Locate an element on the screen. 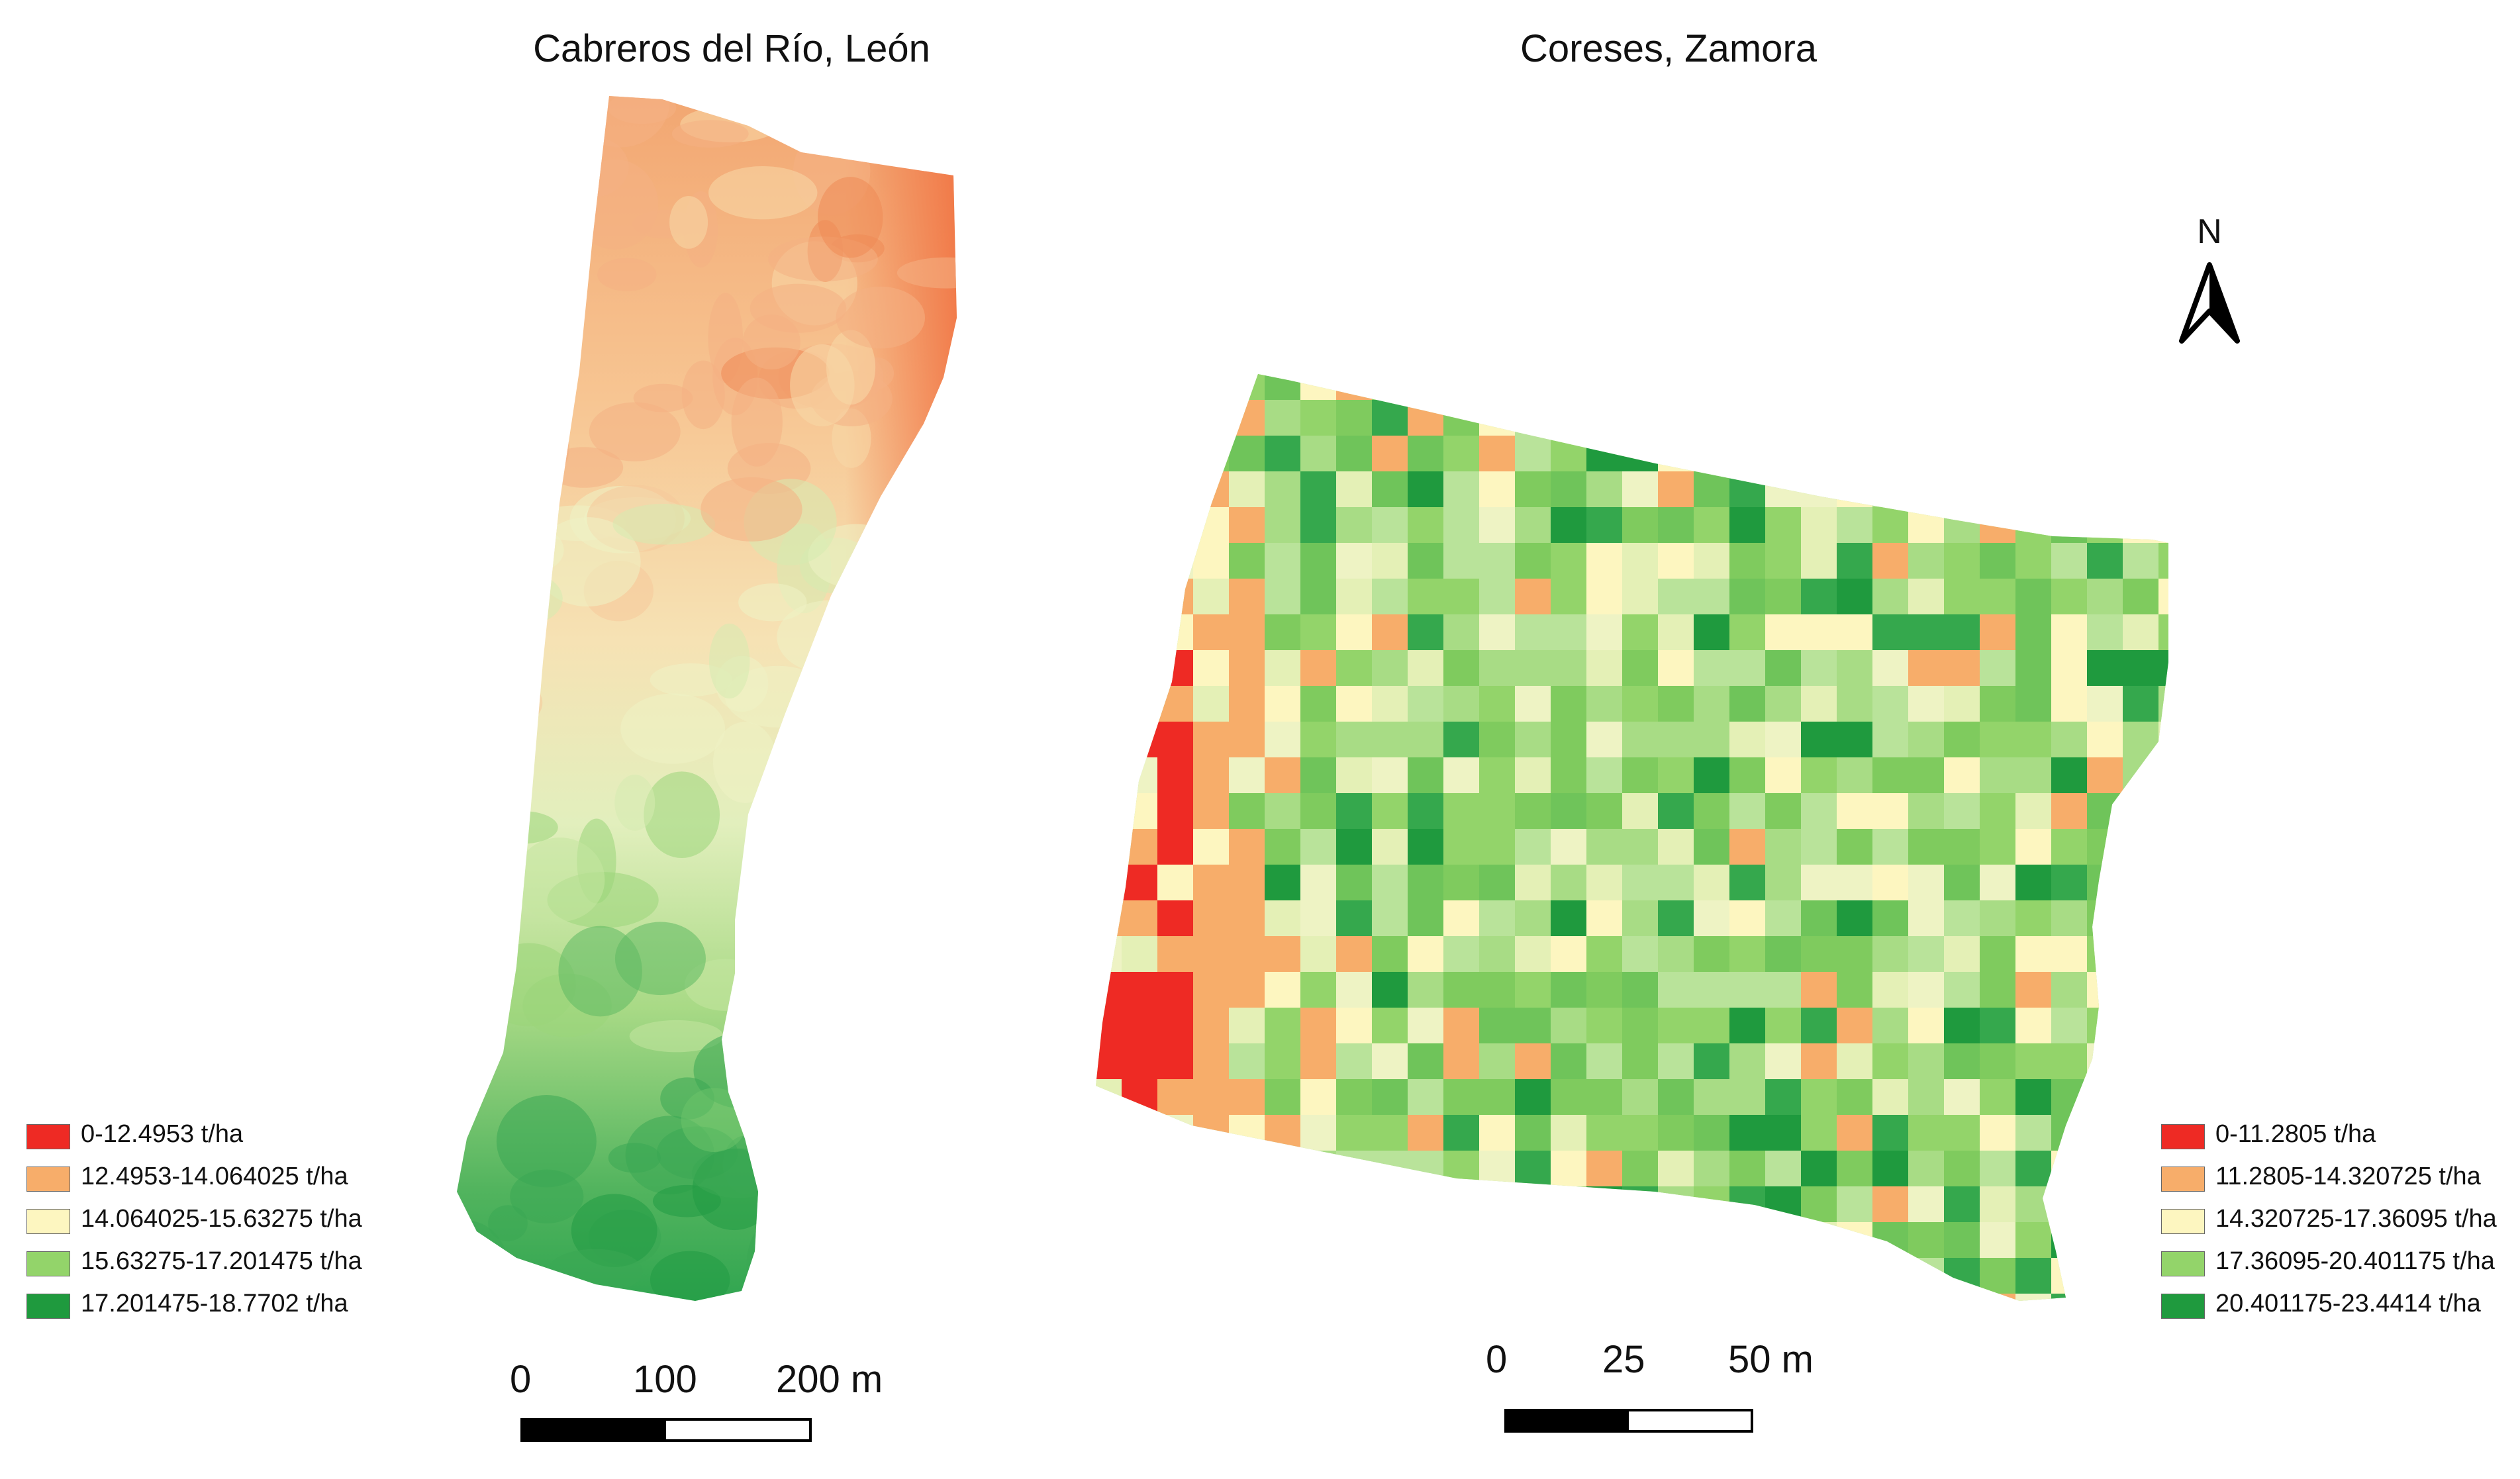 The height and width of the screenshot is (1479, 2520). scale-bar is located at coordinates (1628, 1421).